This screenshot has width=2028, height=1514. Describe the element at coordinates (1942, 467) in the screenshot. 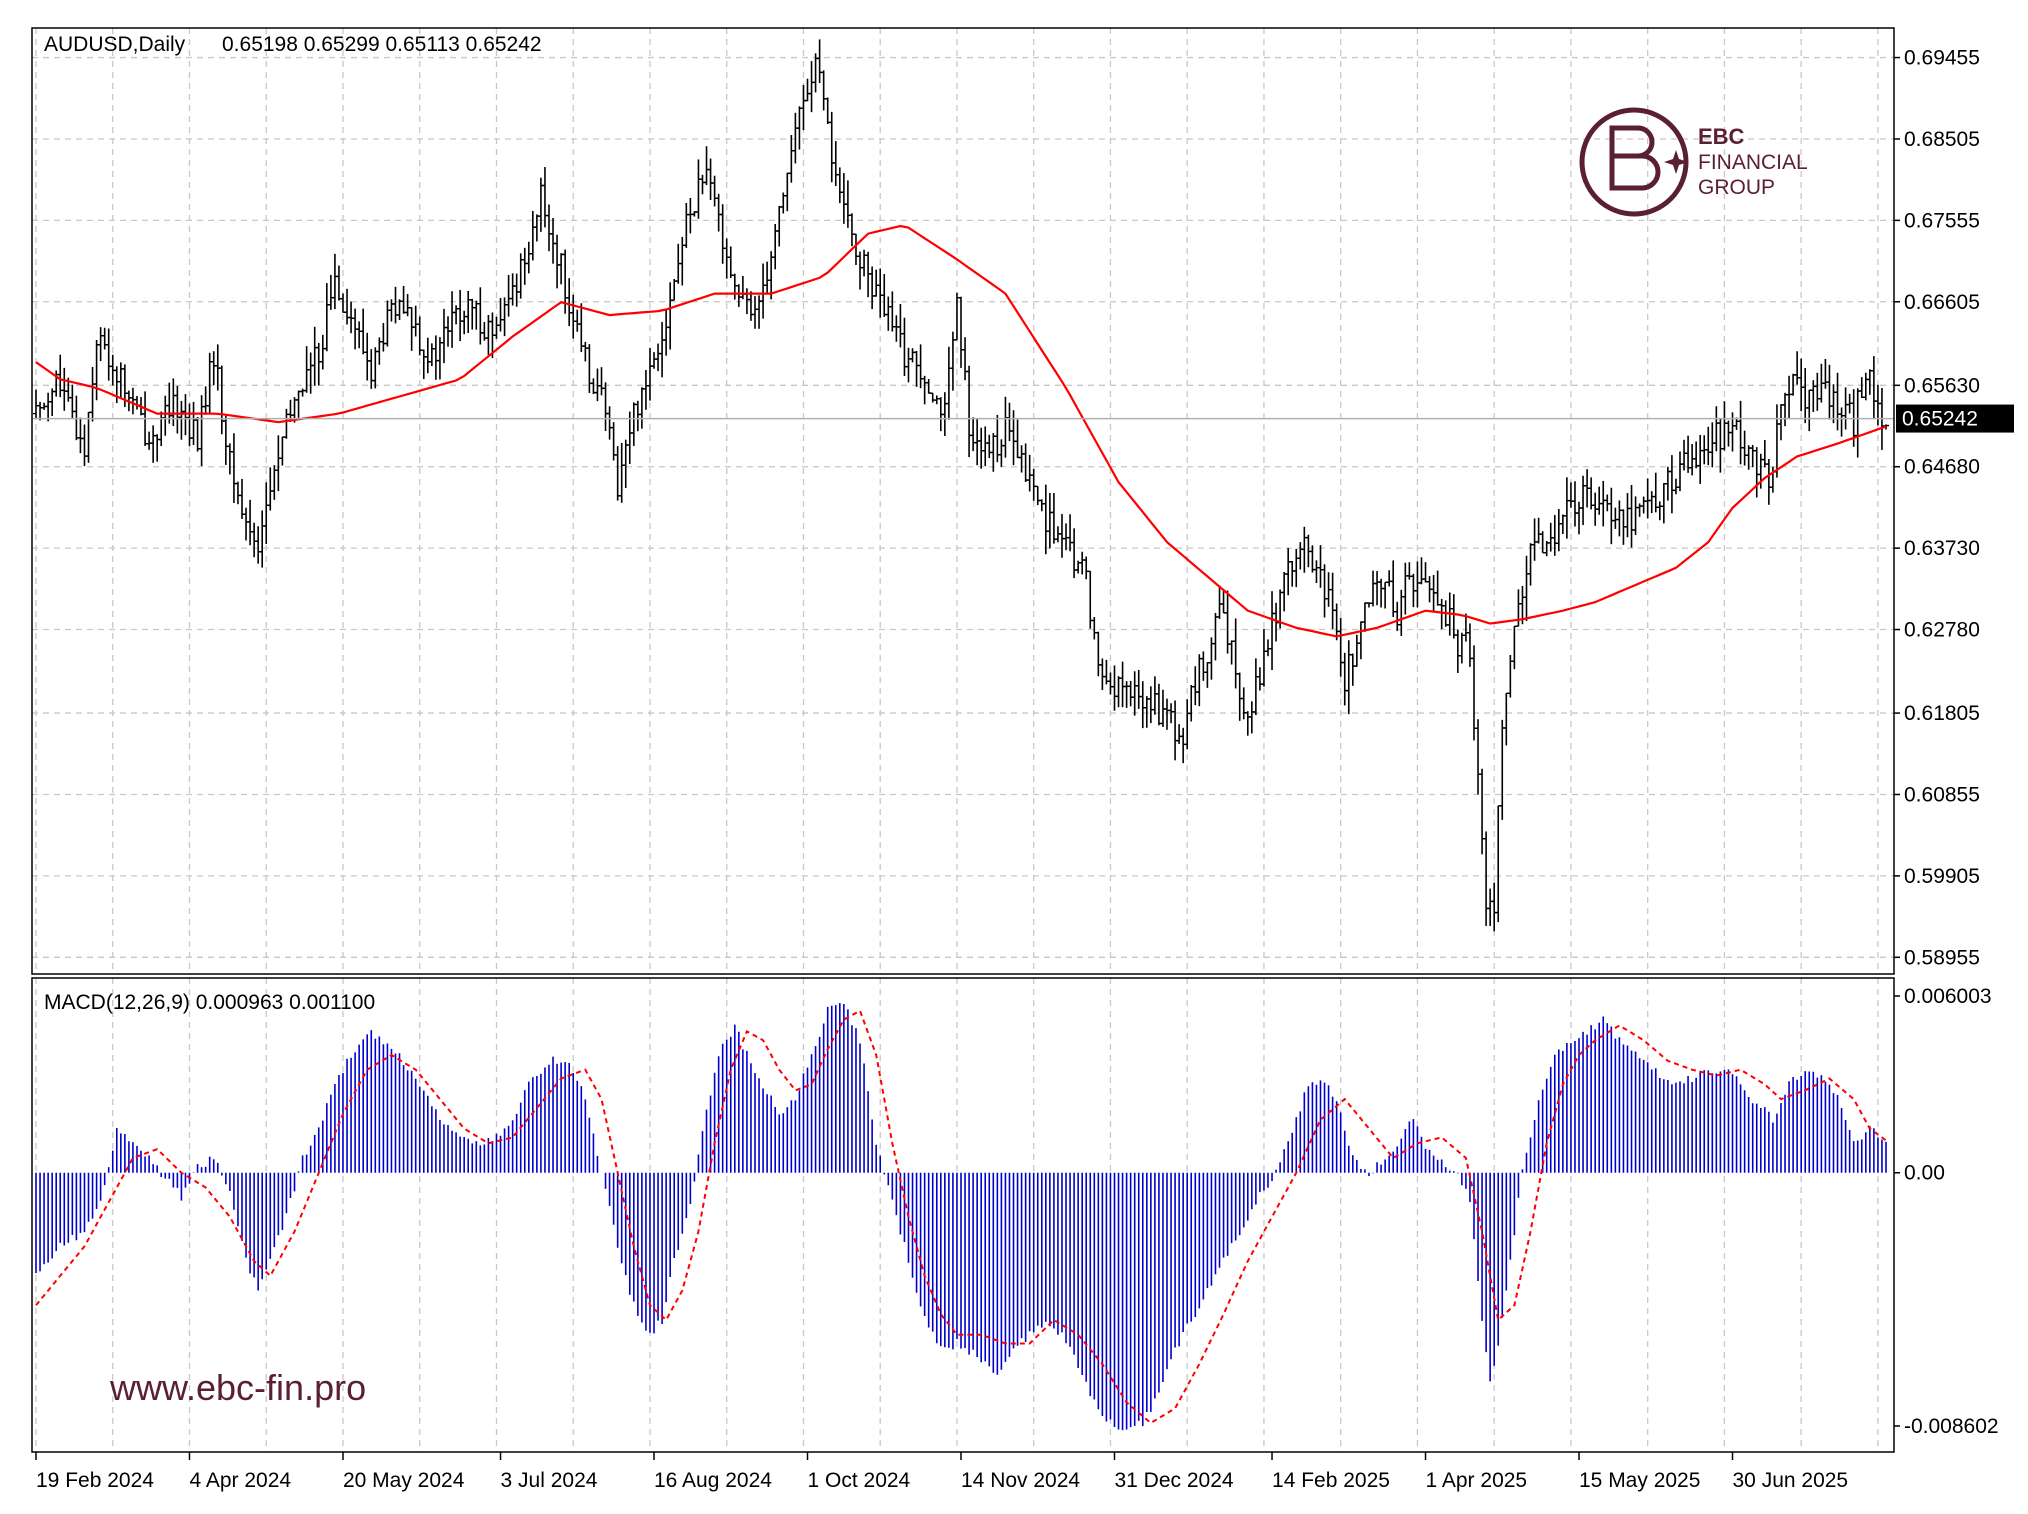

I see `price-tick-label: 0.64680` at that location.